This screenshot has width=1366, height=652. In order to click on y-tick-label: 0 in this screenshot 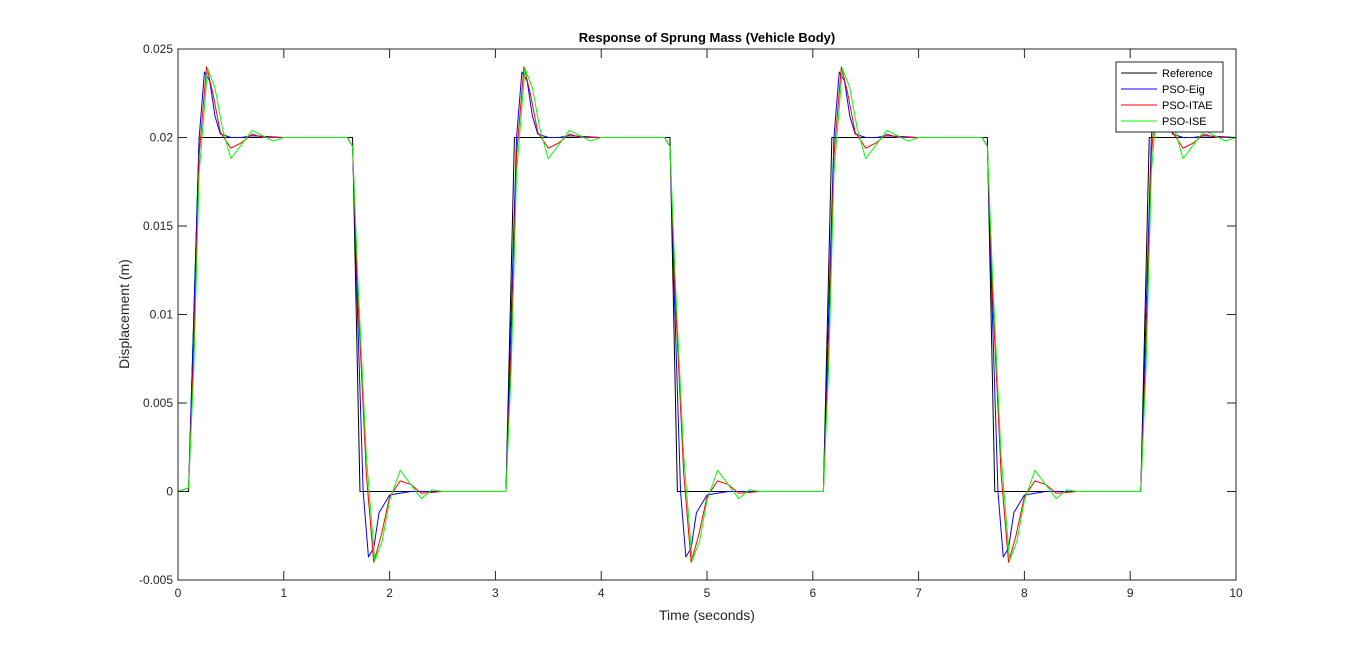, I will do `click(169, 492)`.